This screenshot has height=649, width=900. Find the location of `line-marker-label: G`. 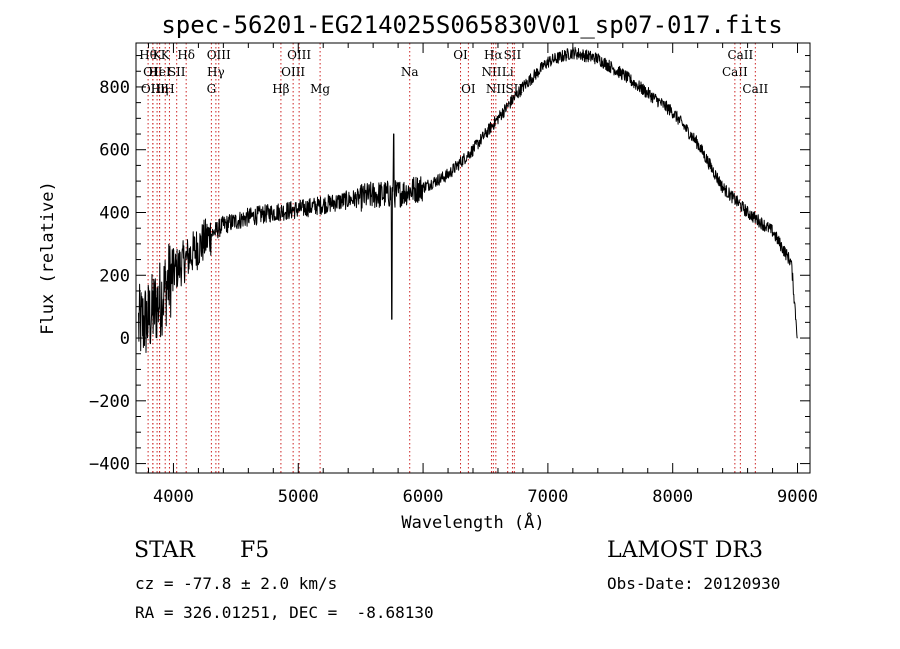

line-marker-label: G is located at coordinates (212, 89).